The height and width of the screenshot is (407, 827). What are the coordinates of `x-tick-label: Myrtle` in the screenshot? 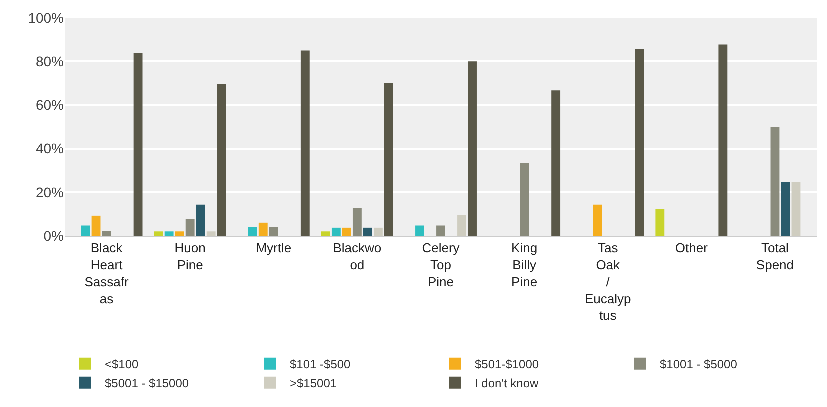 It's located at (274, 248).